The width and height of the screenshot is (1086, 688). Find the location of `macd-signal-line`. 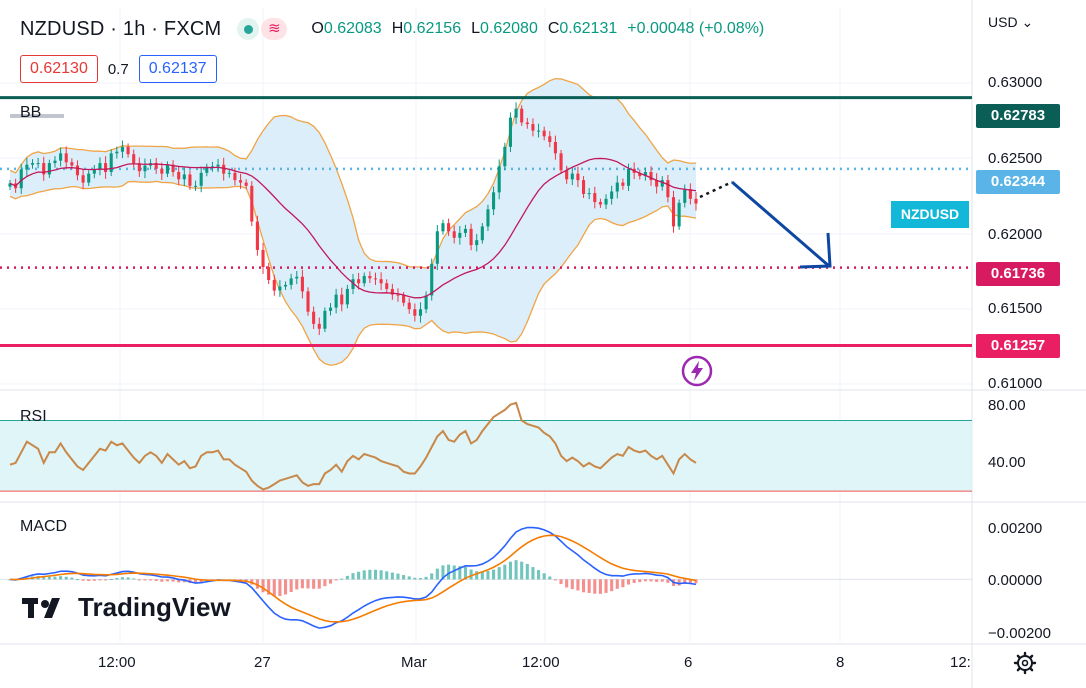

macd-signal-line is located at coordinates (353, 578).